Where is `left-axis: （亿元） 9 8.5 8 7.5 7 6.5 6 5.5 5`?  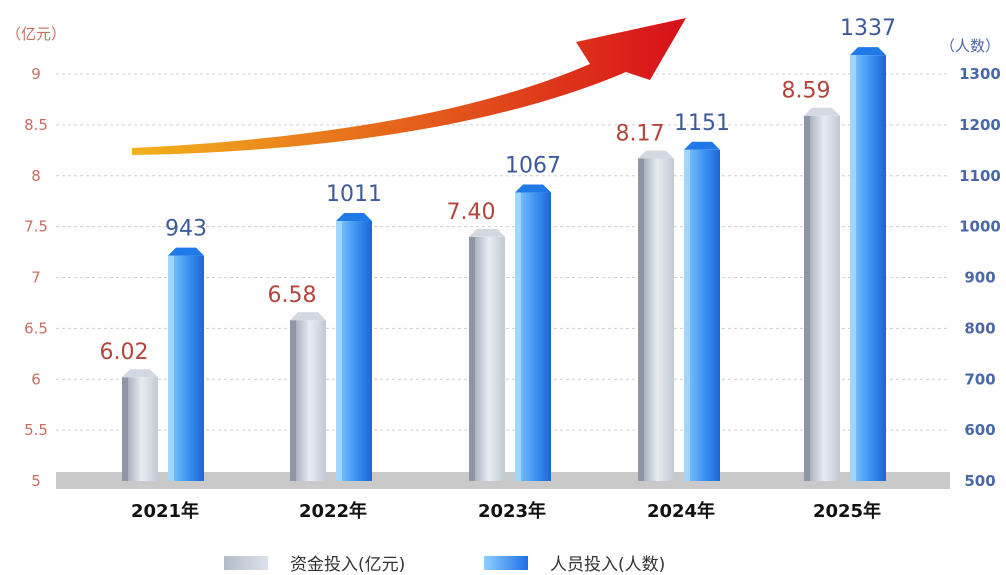 left-axis: （亿元） 9 8.5 8 7.5 7 6.5 6 5.5 5 is located at coordinates (36, 257).